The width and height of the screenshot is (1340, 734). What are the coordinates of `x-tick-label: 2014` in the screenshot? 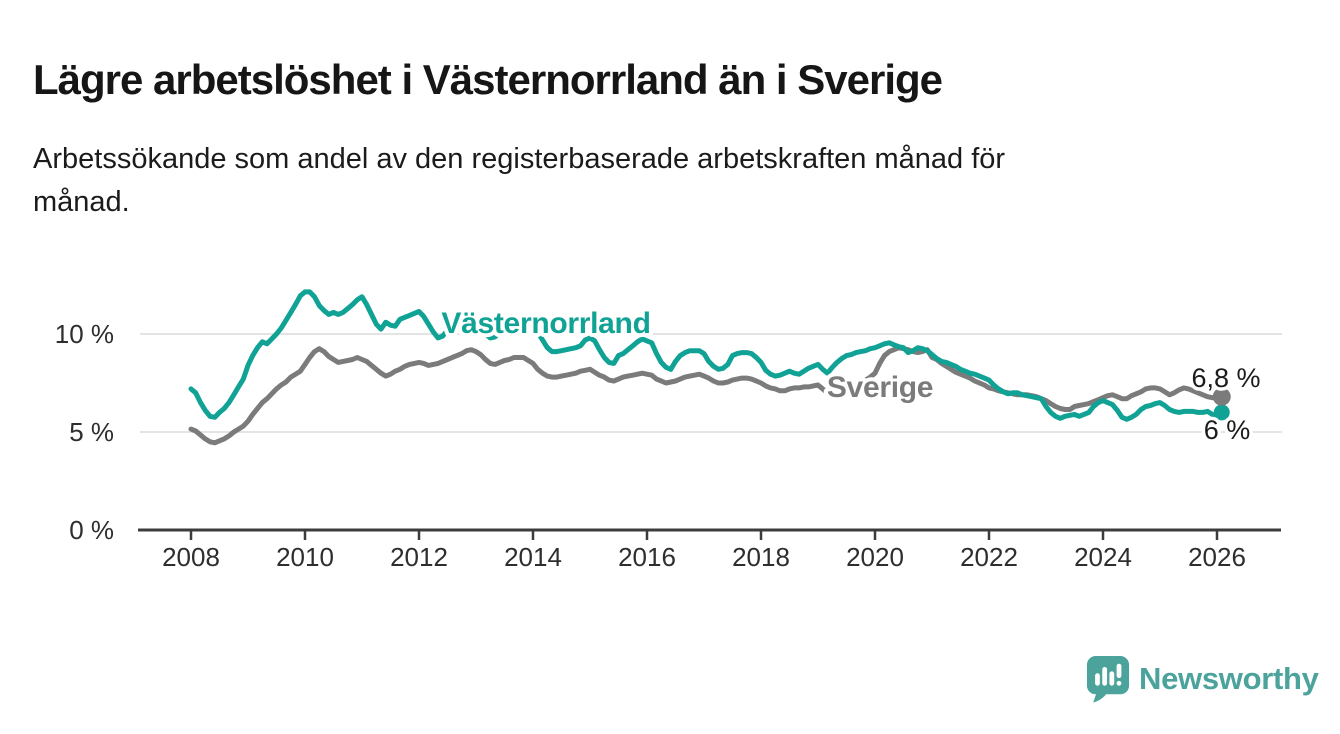 It's located at (533, 557).